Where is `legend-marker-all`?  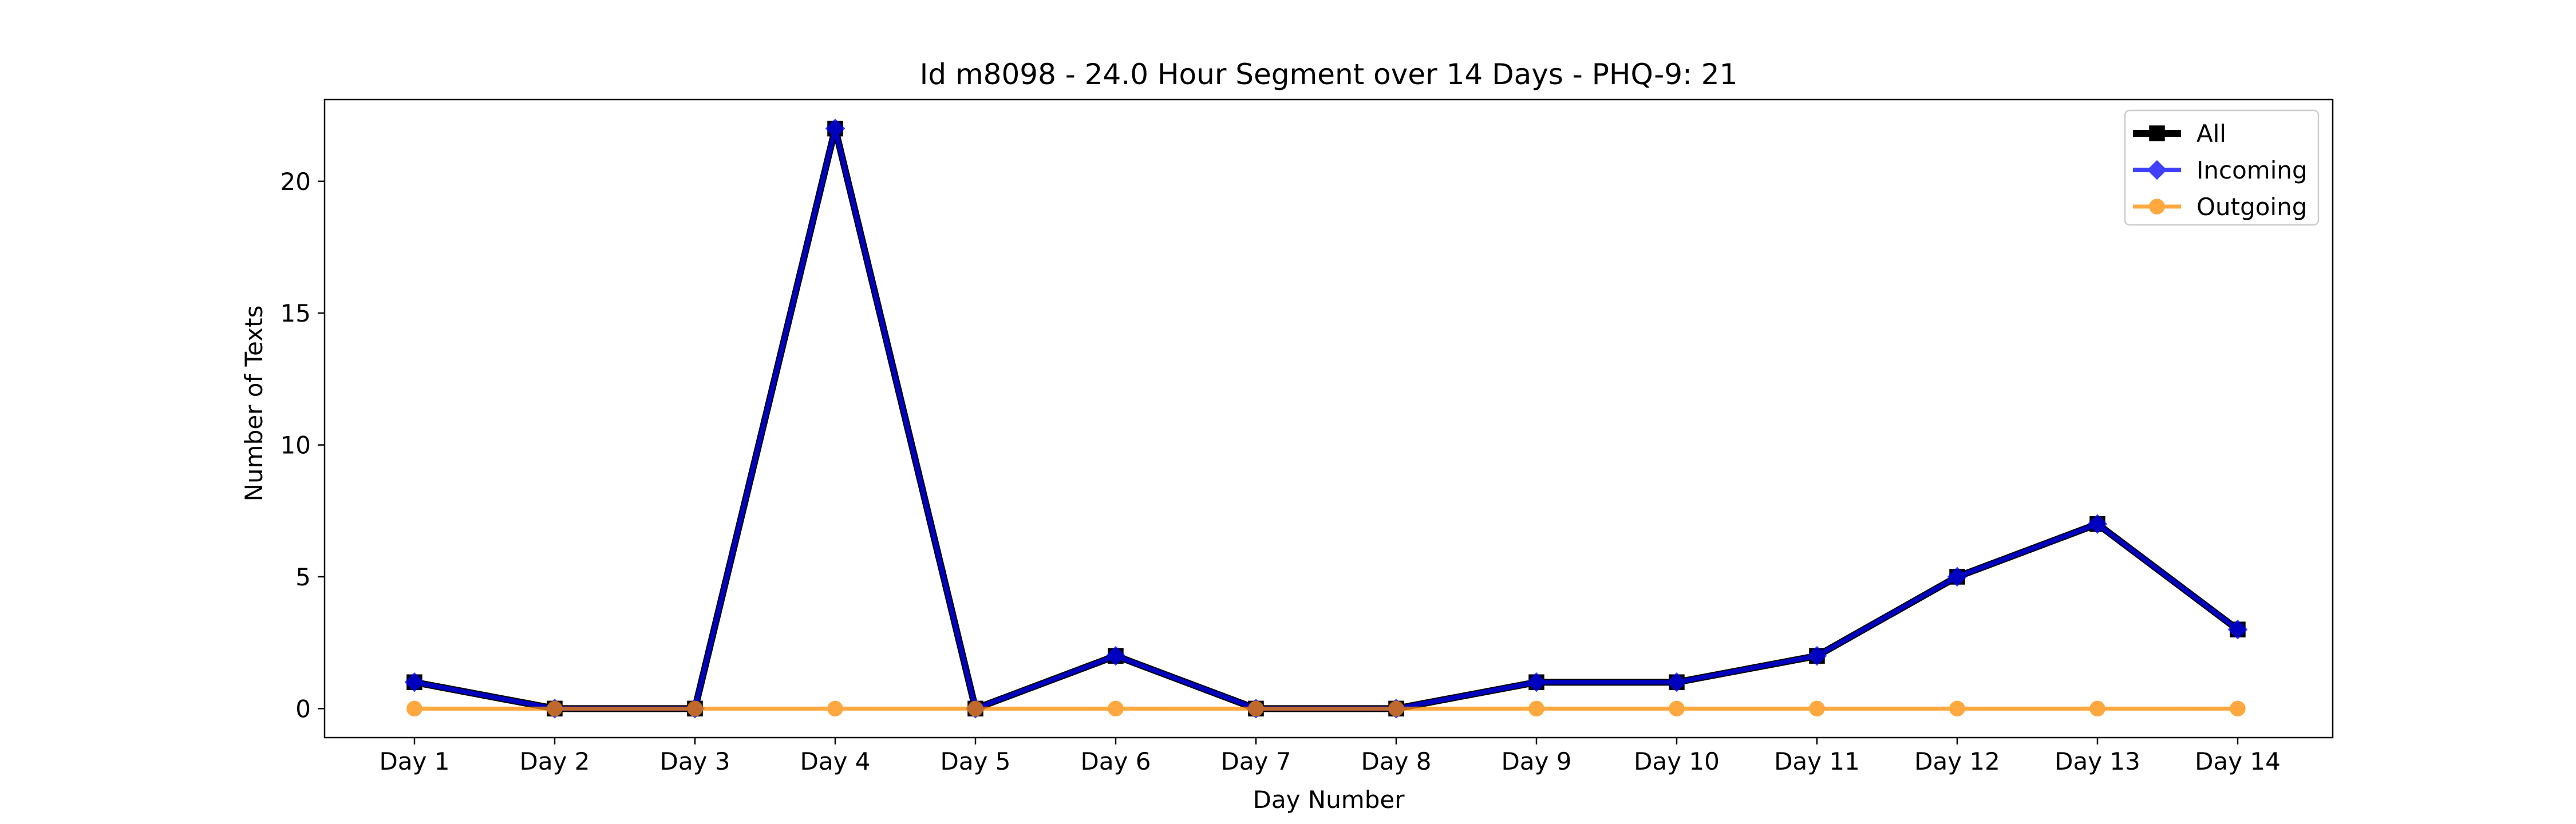 legend-marker-all is located at coordinates (2157, 133).